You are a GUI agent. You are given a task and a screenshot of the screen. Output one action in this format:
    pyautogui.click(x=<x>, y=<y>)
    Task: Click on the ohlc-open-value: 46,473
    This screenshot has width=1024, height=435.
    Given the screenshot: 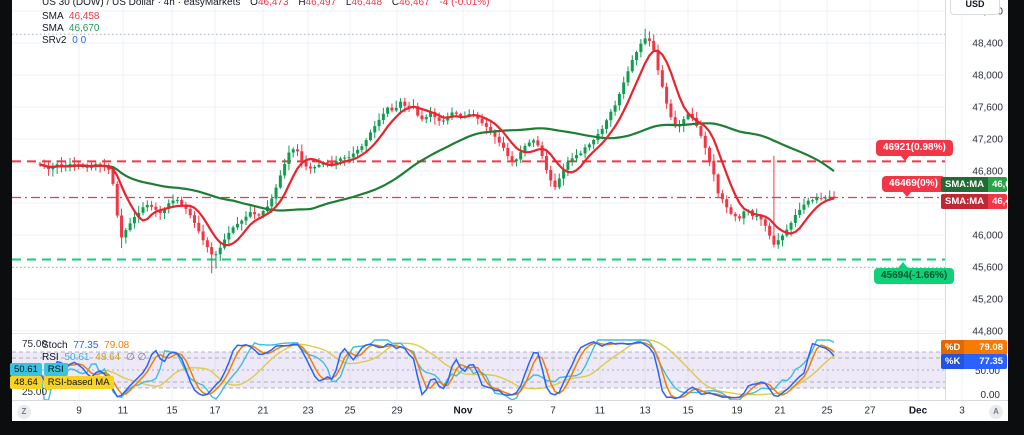 What is the action you would take?
    pyautogui.click(x=273, y=4)
    